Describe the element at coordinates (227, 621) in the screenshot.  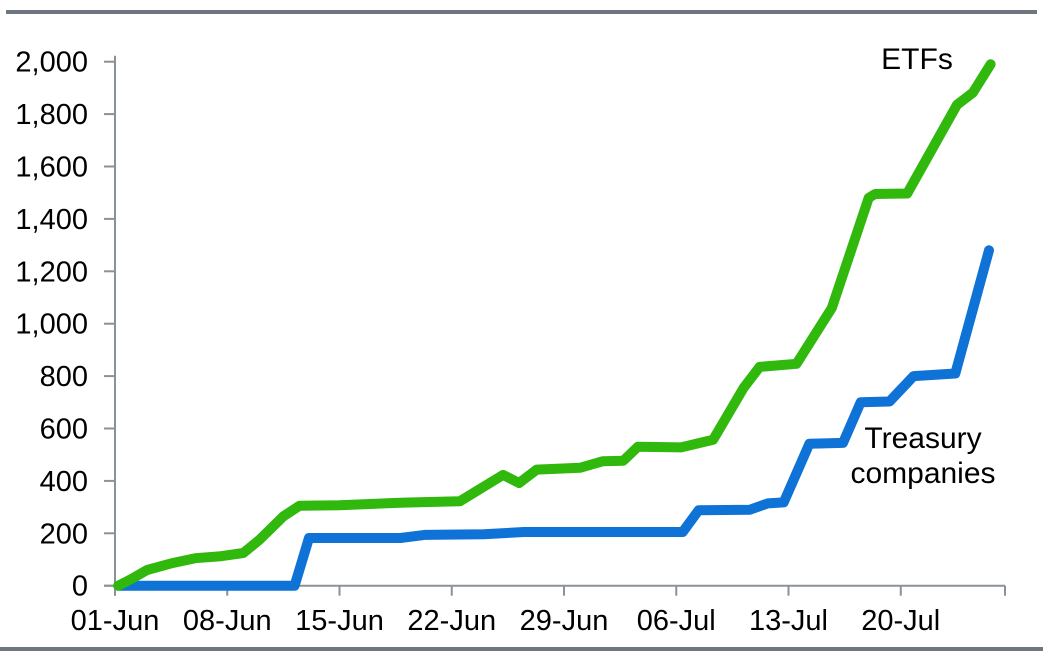
I see `x-tick-label: 08-Jun` at that location.